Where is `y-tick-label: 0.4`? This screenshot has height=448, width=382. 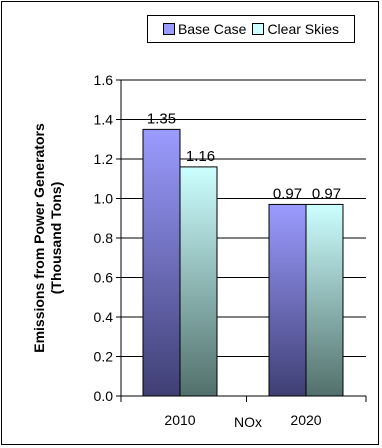 y-tick-label: 0.4 is located at coordinates (104, 317).